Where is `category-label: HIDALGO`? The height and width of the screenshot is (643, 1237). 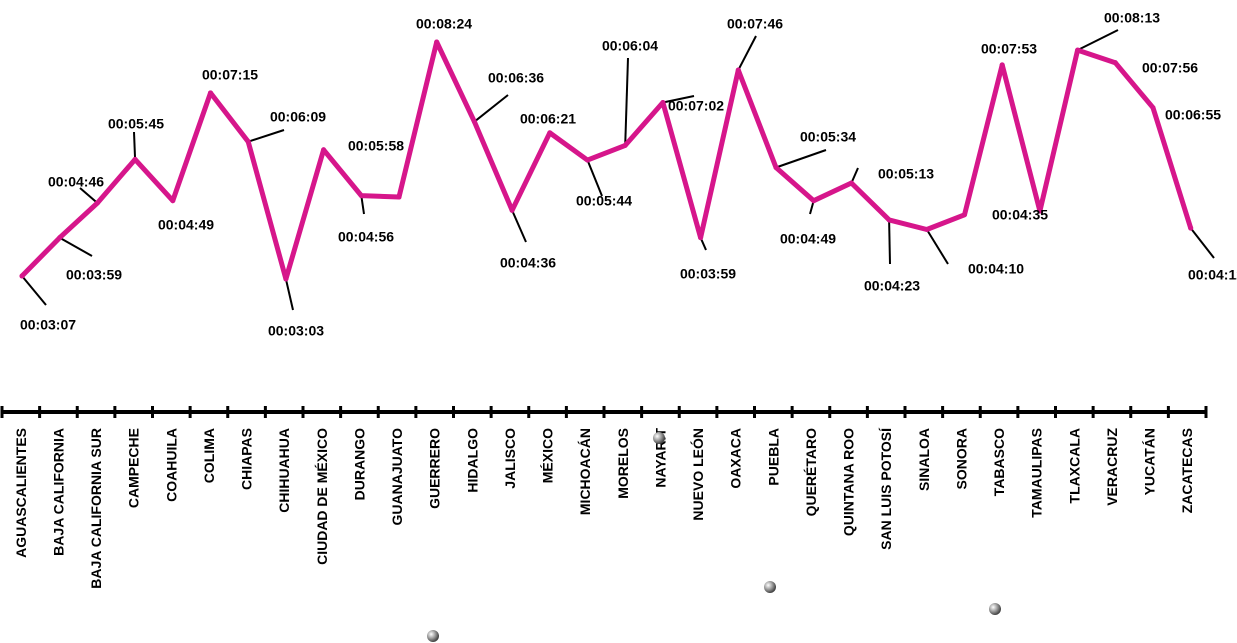
category-label: HIDALGO is located at coordinates (472, 460).